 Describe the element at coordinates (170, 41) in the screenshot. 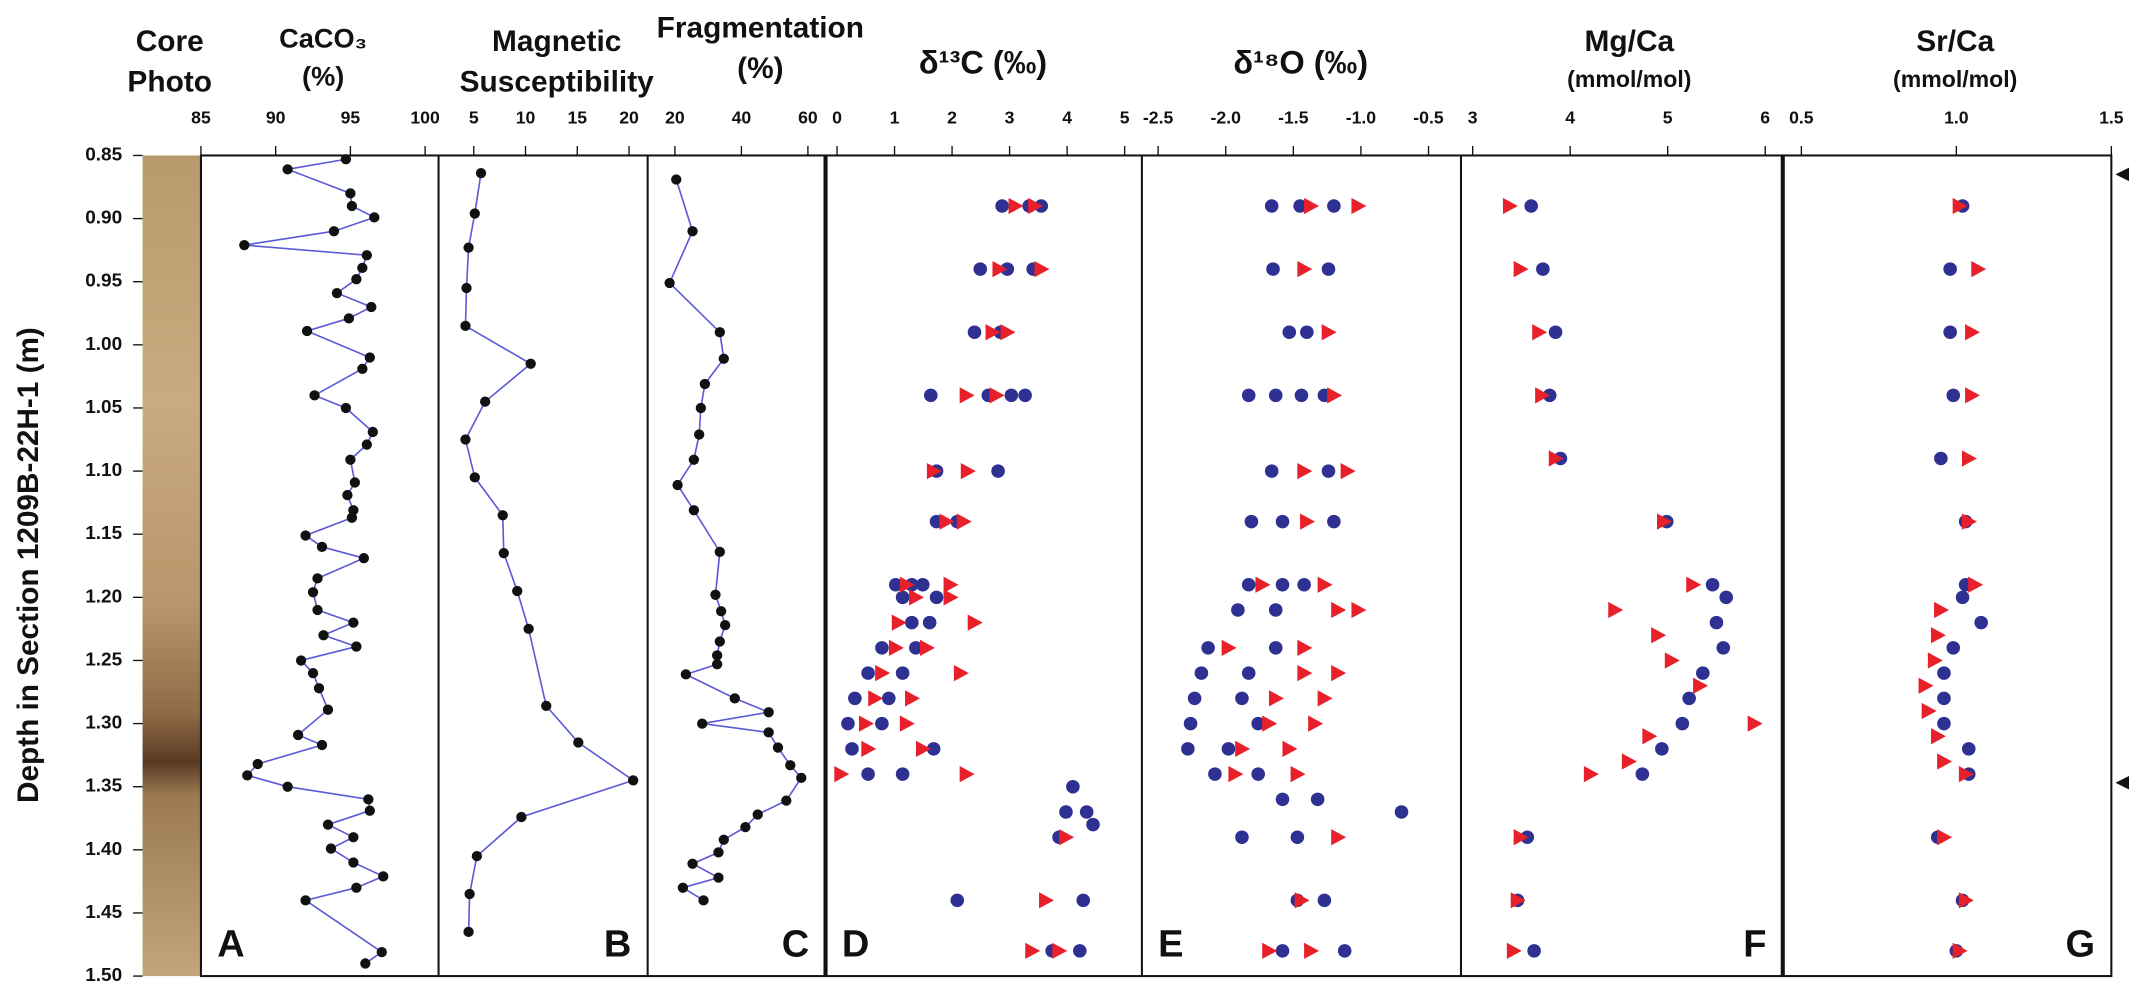

I see `panel-title: Core` at that location.